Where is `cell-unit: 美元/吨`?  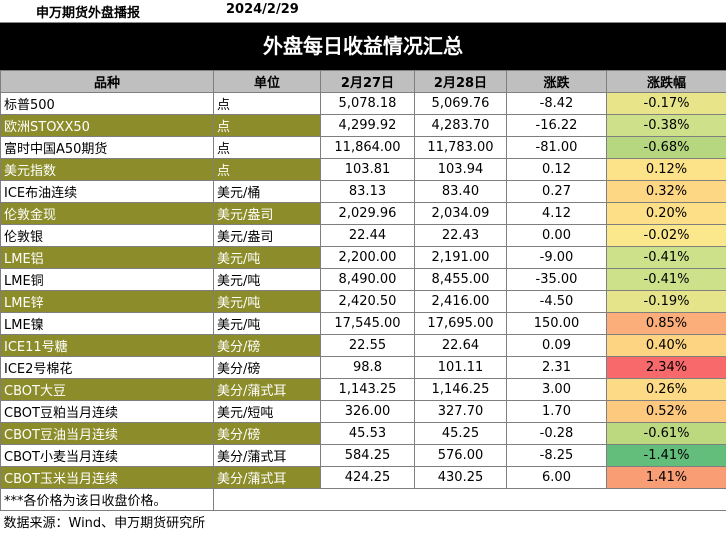
cell-unit: 美元/吨 is located at coordinates (267, 257).